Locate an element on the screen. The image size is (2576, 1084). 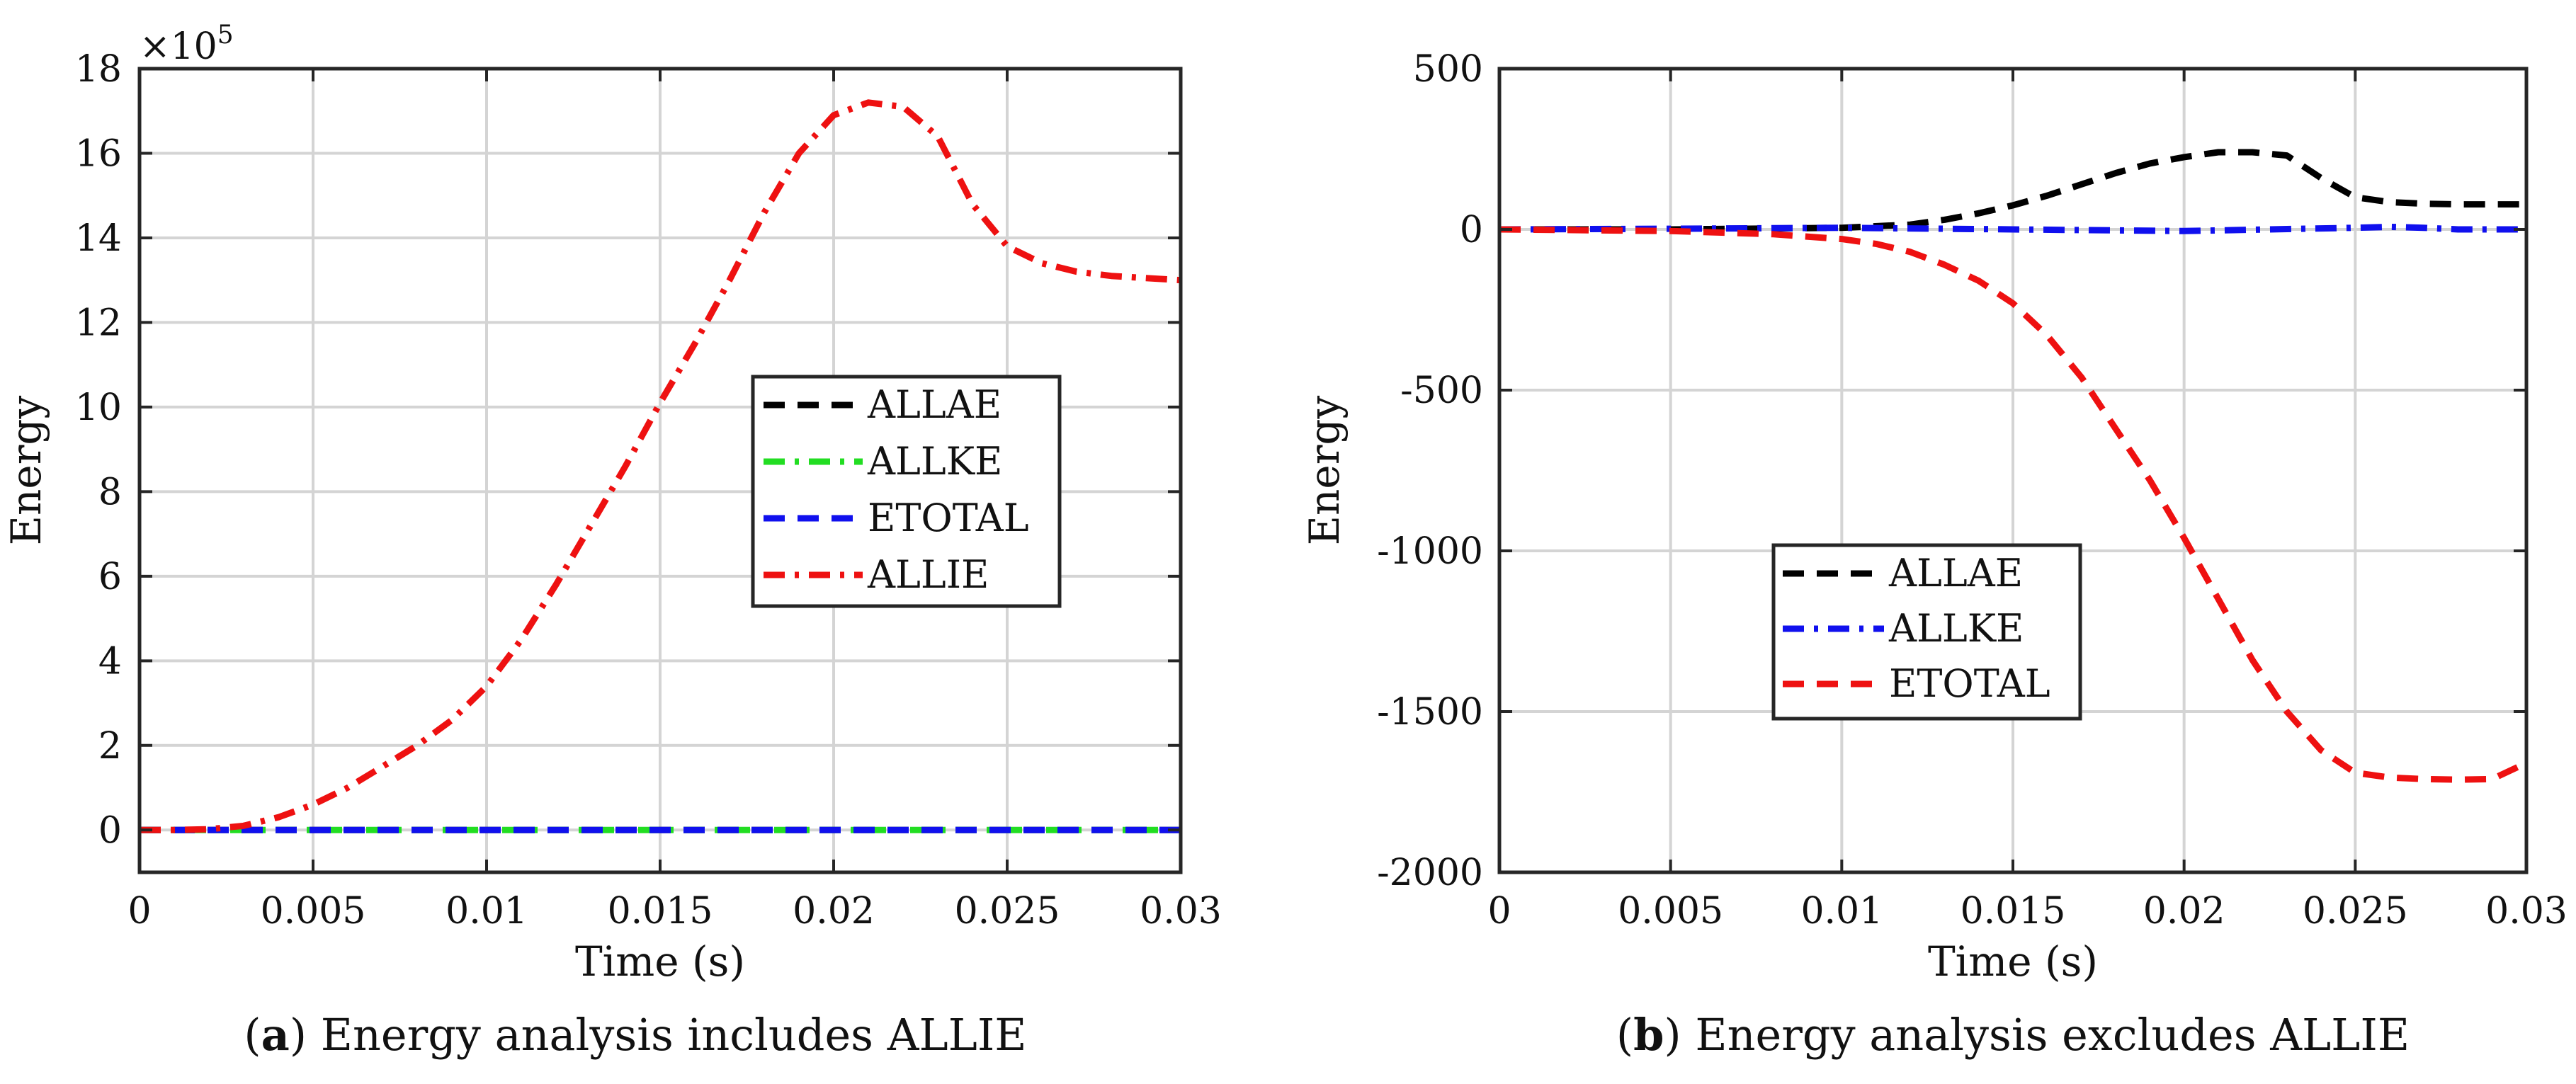
b-x-axis-label: Time (s) is located at coordinates (2013, 961).